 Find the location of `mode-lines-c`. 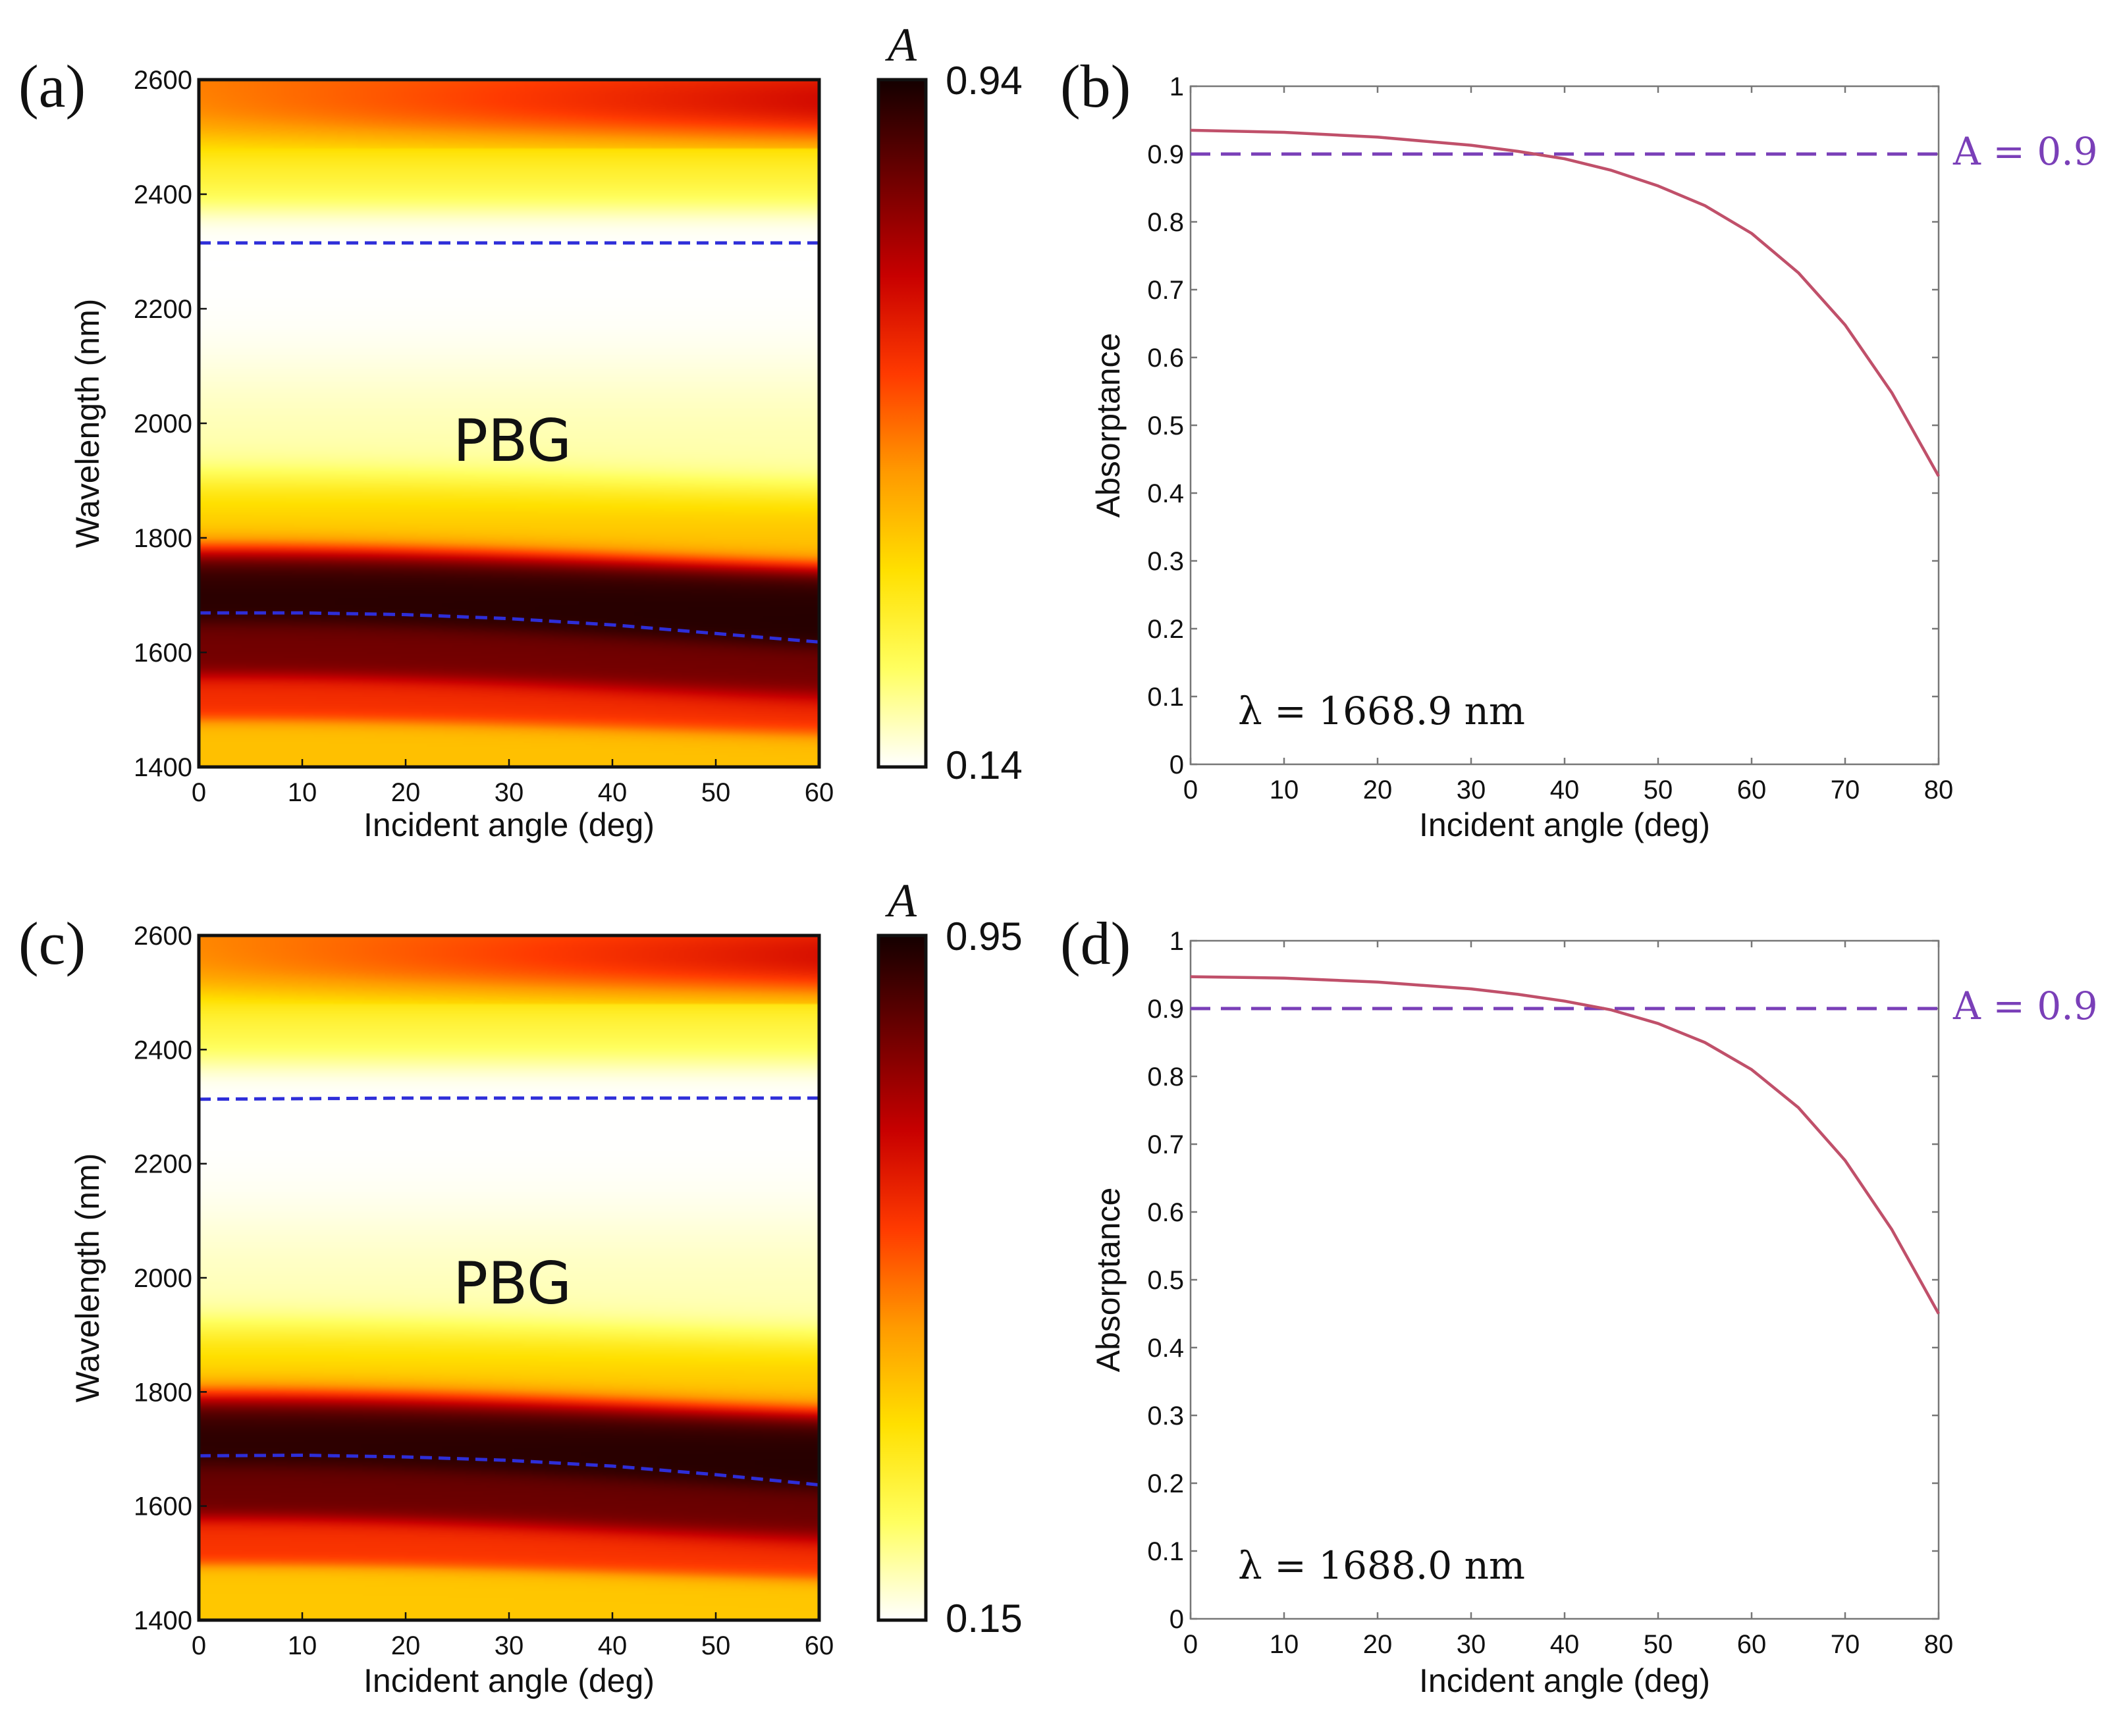

mode-lines-c is located at coordinates (509, 1291).